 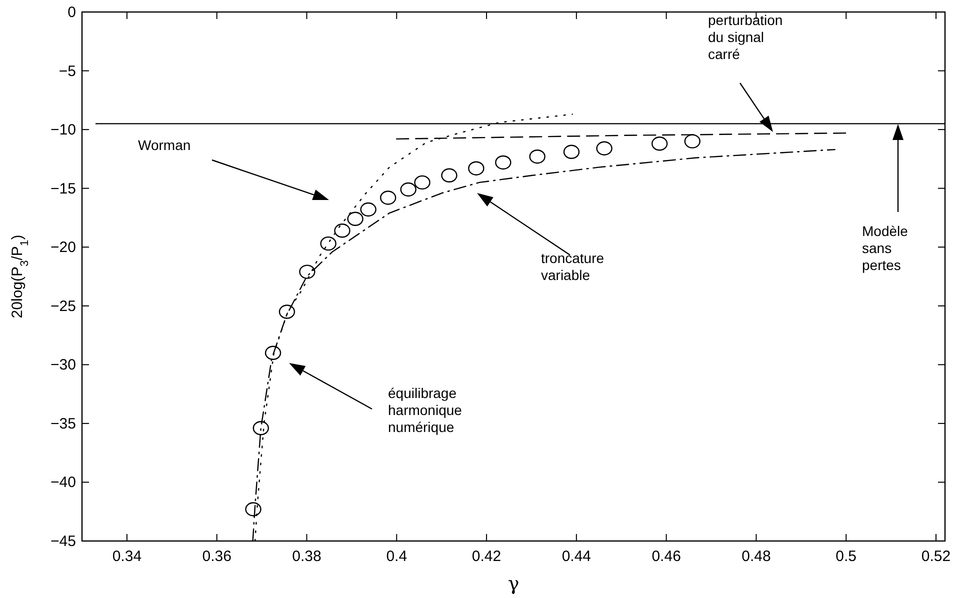 What do you see at coordinates (936, 556) in the screenshot?
I see `x-tick-label: 0.52` at bounding box center [936, 556].